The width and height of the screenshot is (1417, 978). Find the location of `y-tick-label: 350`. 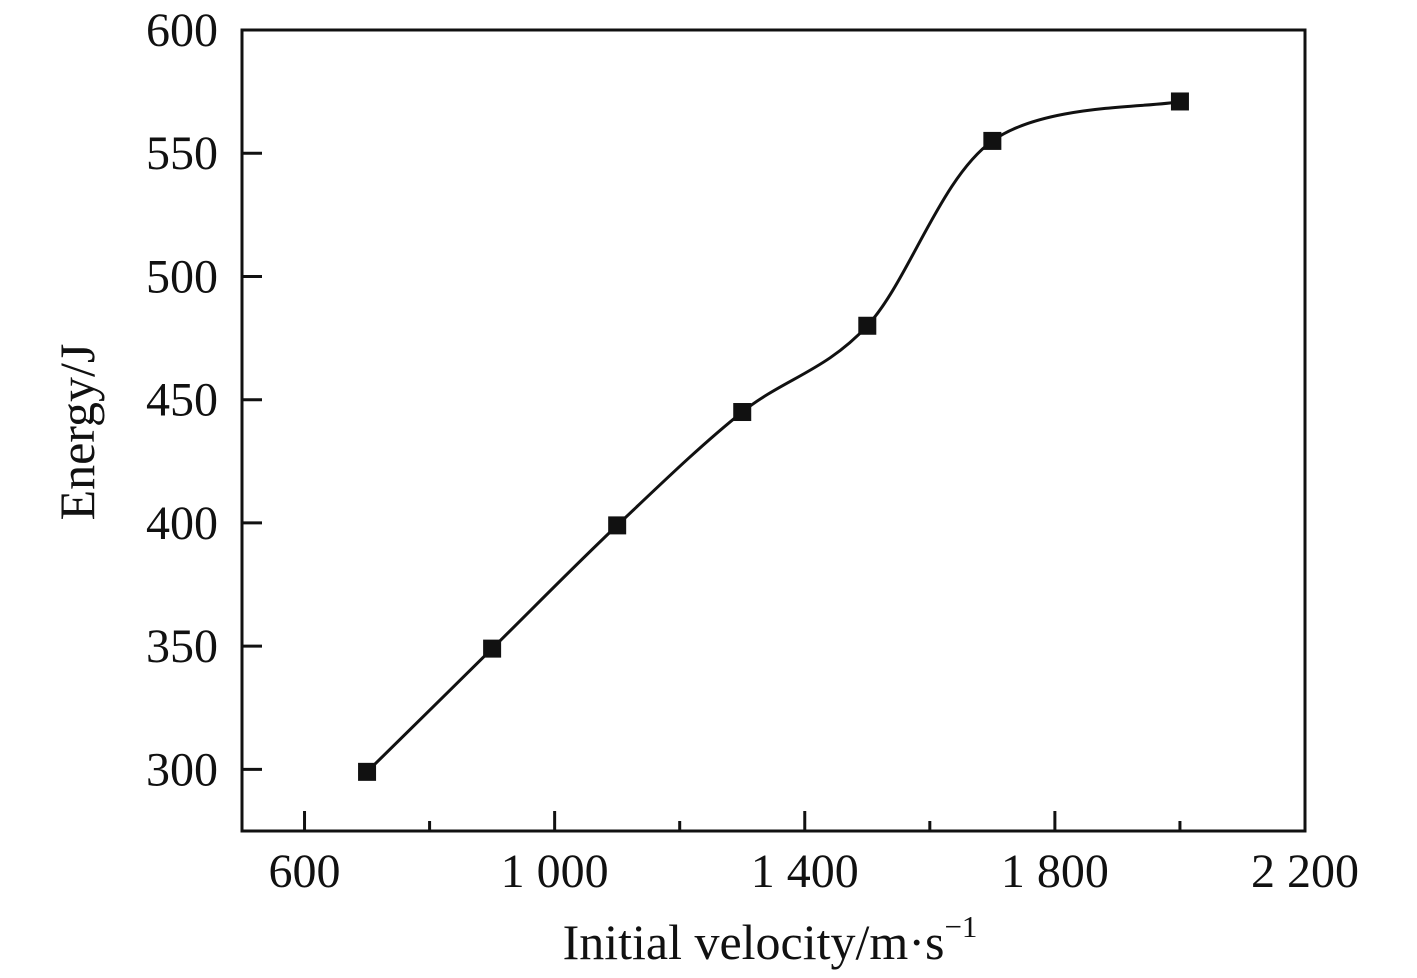

y-tick-label: 350 is located at coordinates (182, 646).